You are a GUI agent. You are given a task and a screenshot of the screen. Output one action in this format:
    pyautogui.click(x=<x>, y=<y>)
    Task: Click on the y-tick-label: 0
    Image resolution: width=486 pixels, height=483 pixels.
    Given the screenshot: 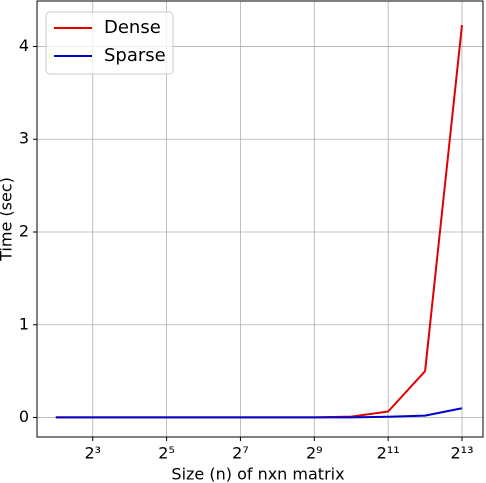 What is the action you would take?
    pyautogui.click(x=24, y=416)
    